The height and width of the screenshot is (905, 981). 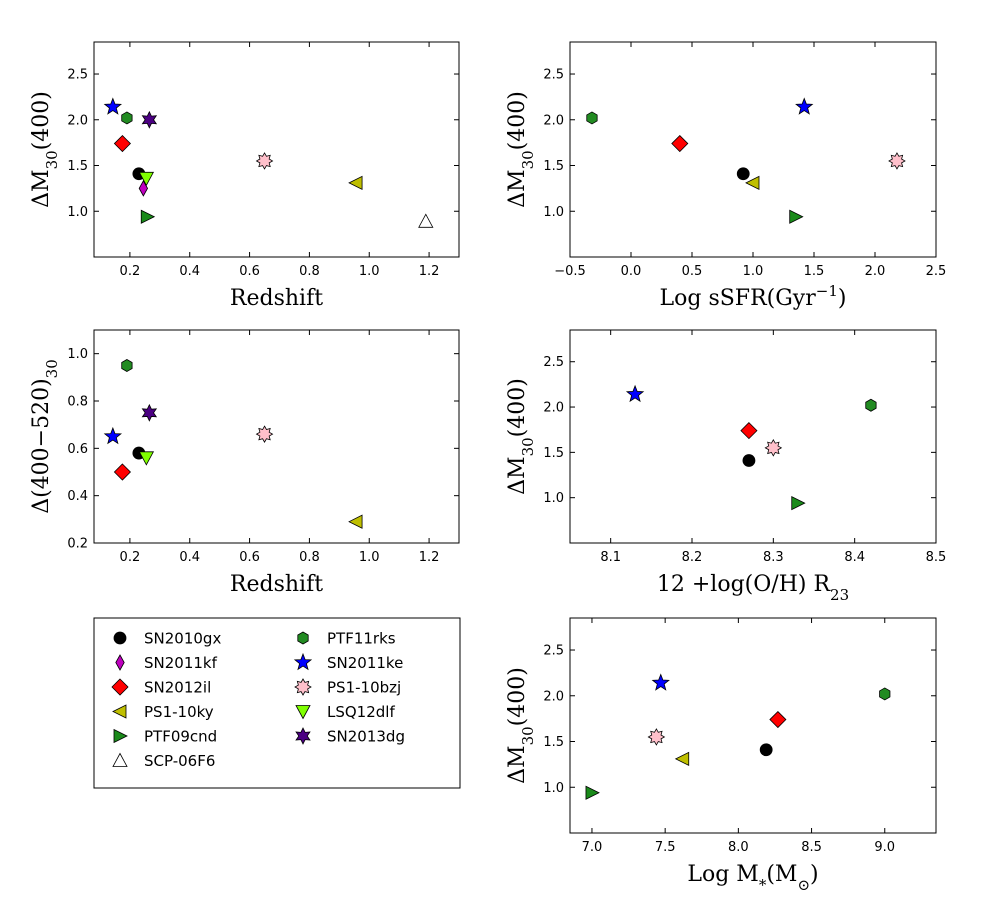 What do you see at coordinates (189, 271) in the screenshot?
I see `x-tick-label: 0.4` at bounding box center [189, 271].